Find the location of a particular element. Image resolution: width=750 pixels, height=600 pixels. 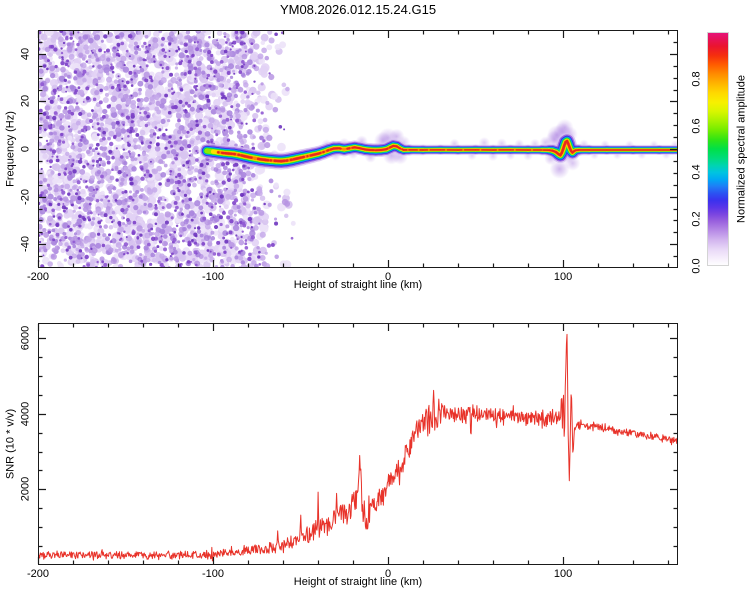

snr-ylabel: SNR (10 * v/v) is located at coordinates (10, 444).